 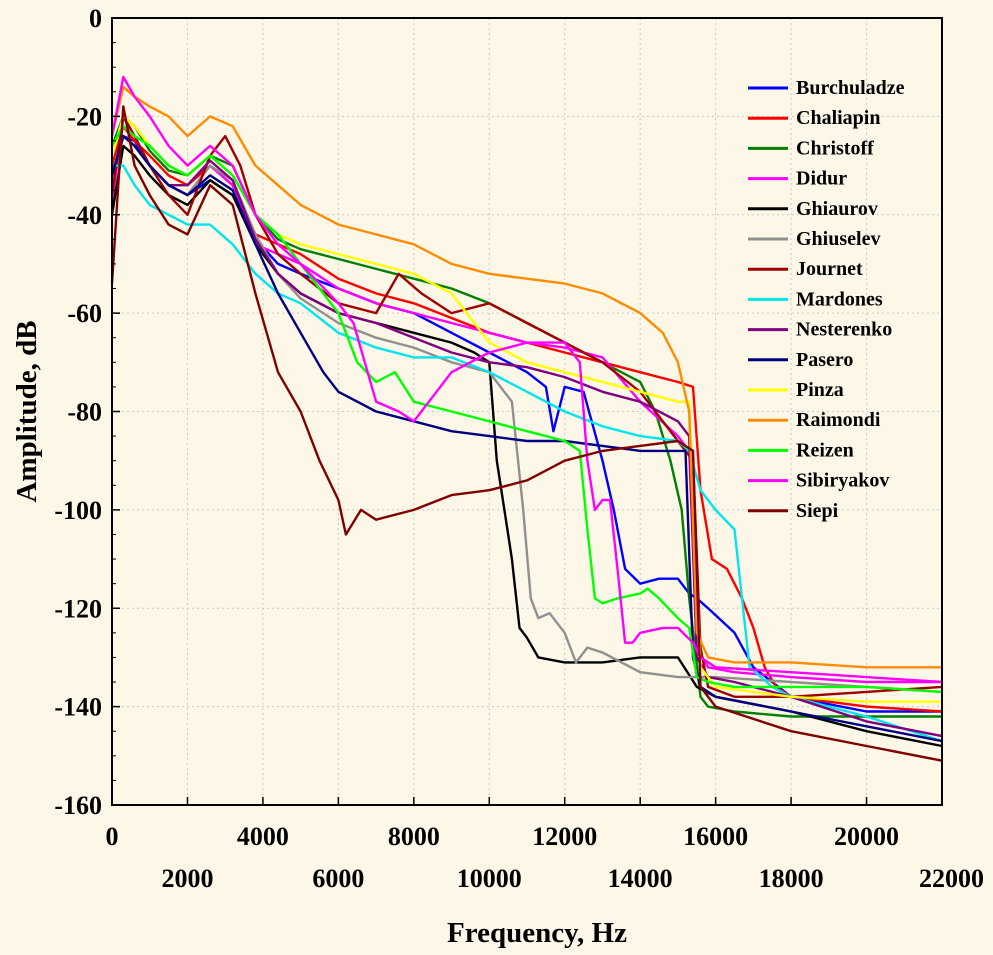 What do you see at coordinates (835, 148) in the screenshot?
I see `legend-label: Christoff` at bounding box center [835, 148].